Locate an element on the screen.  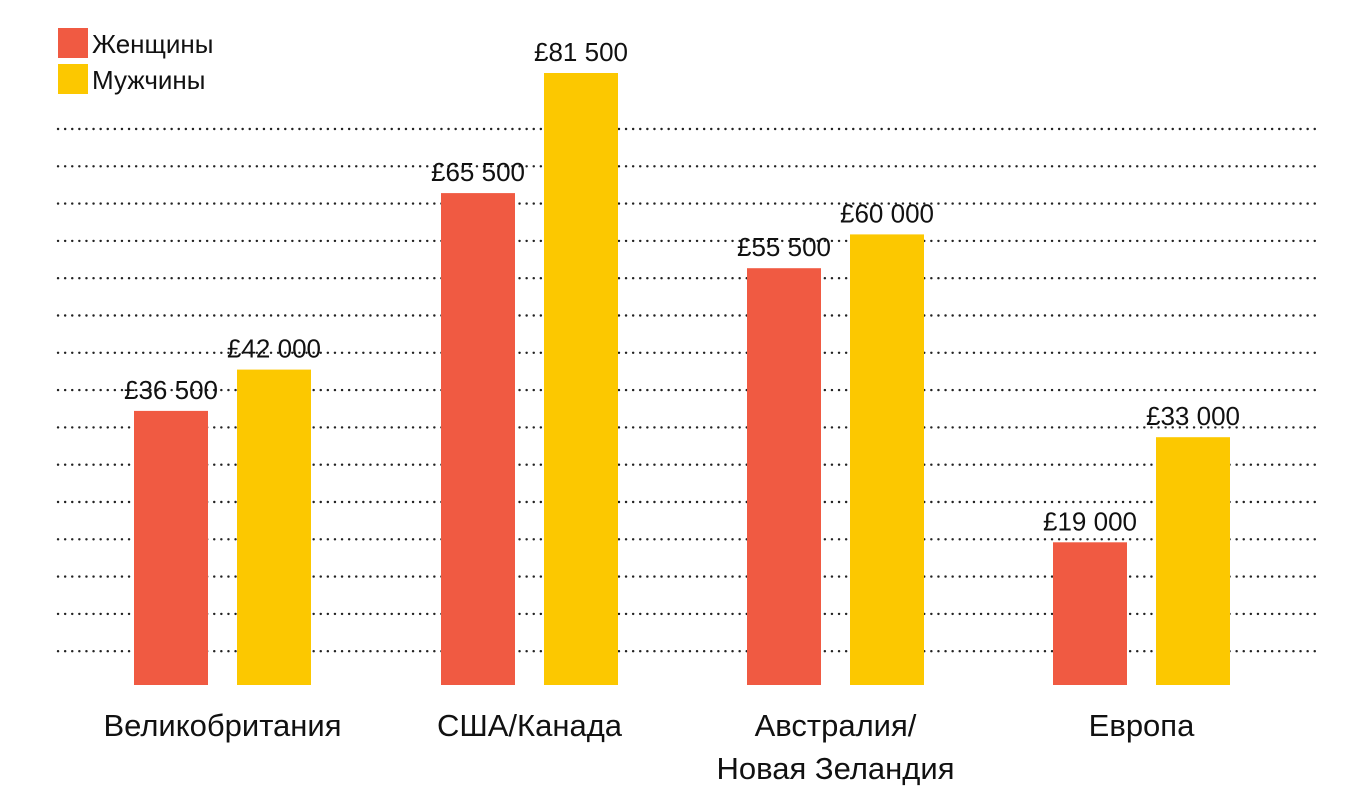
category-label-line: Европа is located at coordinates (1142, 725).